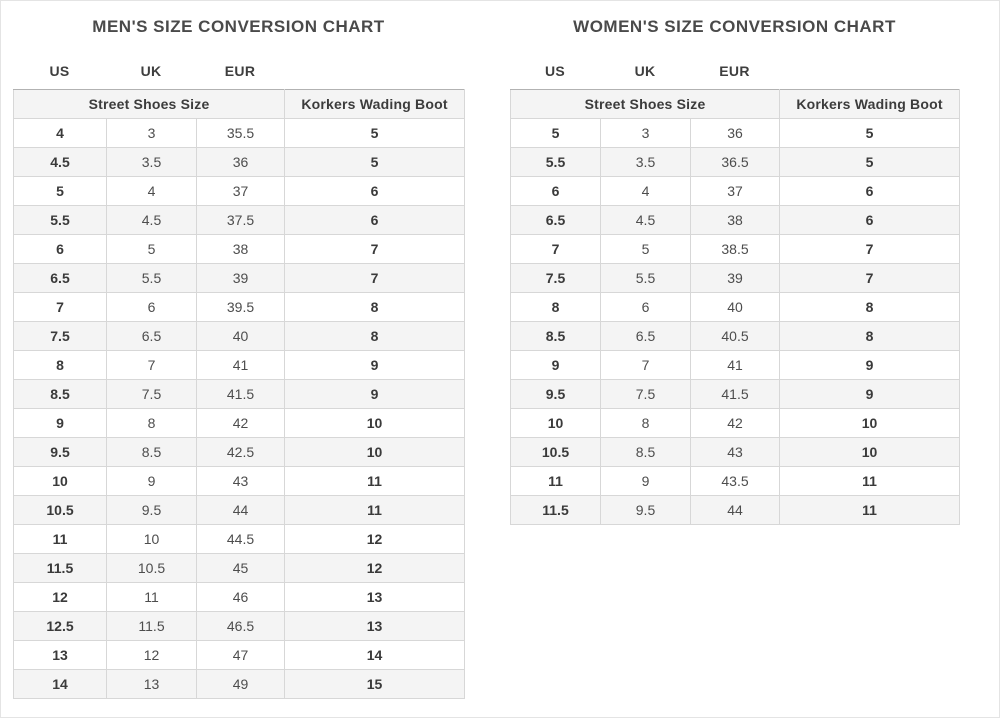 This screenshot has height=718, width=1000. I want to click on table-row: 11.5 9.5 44 11, so click(735, 510).